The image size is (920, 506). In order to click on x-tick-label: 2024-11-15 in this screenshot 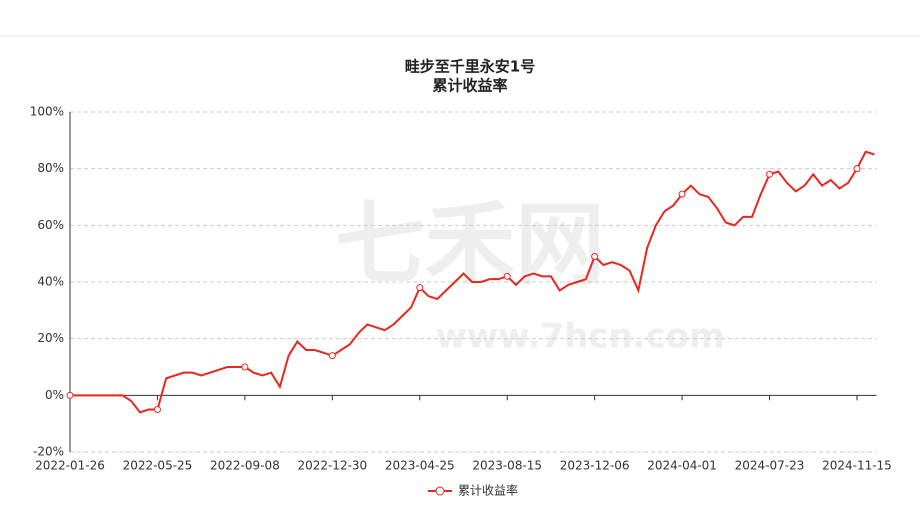, I will do `click(857, 466)`.